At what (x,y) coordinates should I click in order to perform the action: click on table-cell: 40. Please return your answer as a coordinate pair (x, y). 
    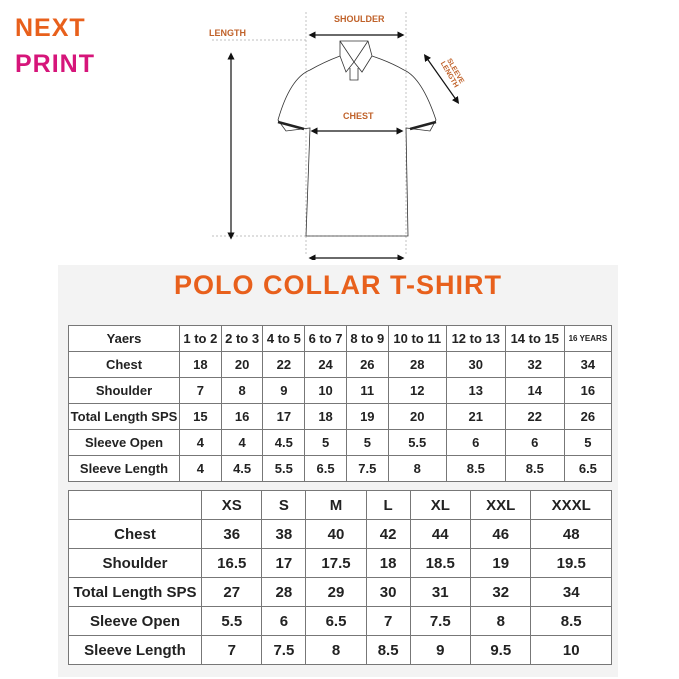
    Looking at the image, I should click on (336, 534).